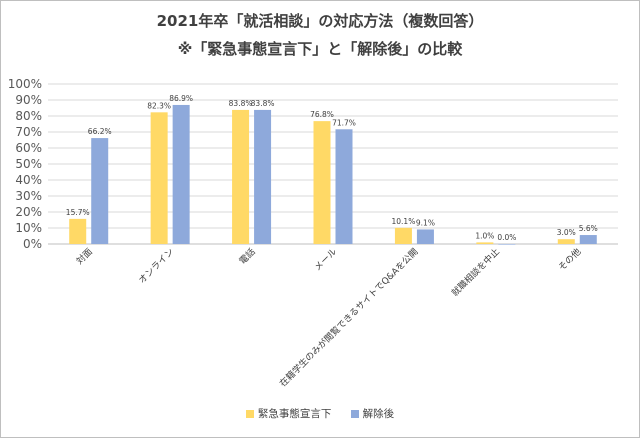 Image resolution: width=640 pixels, height=438 pixels. Describe the element at coordinates (570, 260) in the screenshot. I see `category-label: その他` at that location.